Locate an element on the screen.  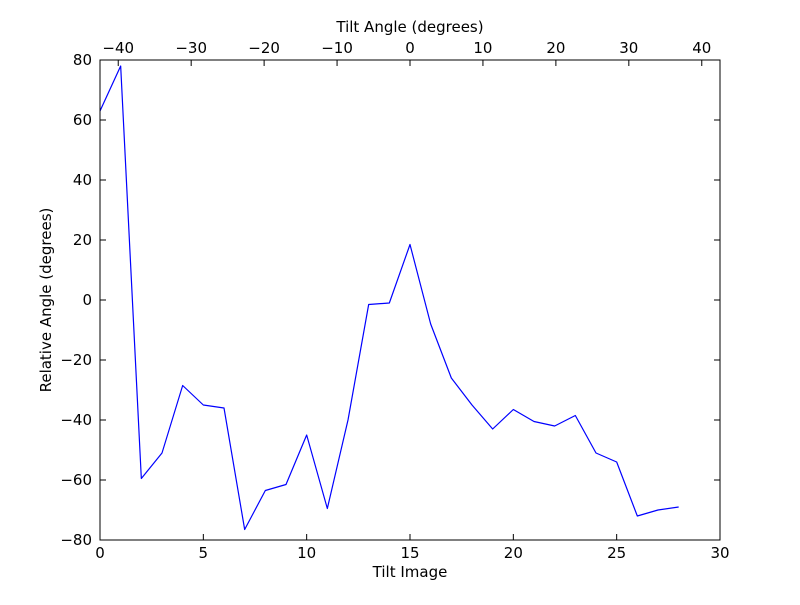
x2-tick-label: 10 is located at coordinates (482, 48).